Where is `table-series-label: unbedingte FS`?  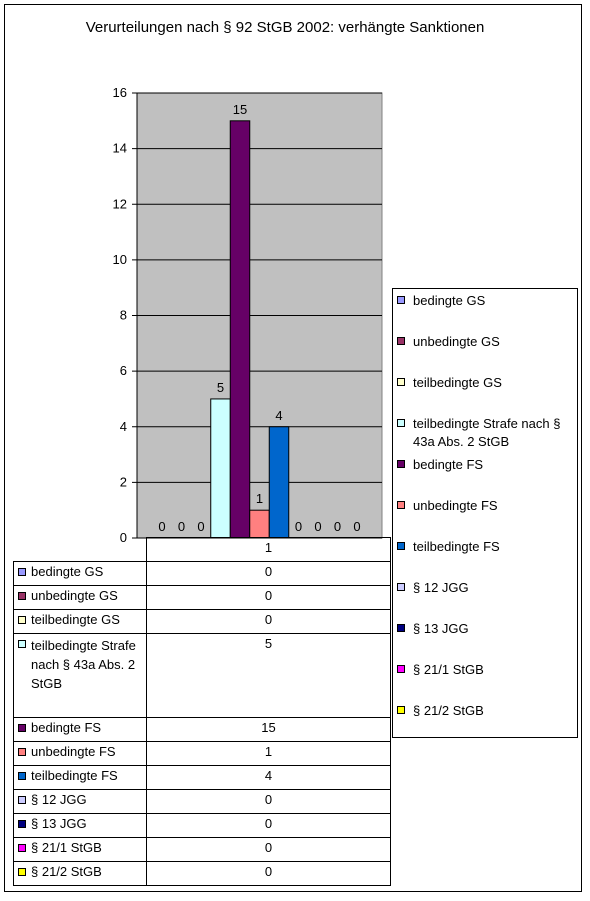 table-series-label: unbedingte FS is located at coordinates (80, 753).